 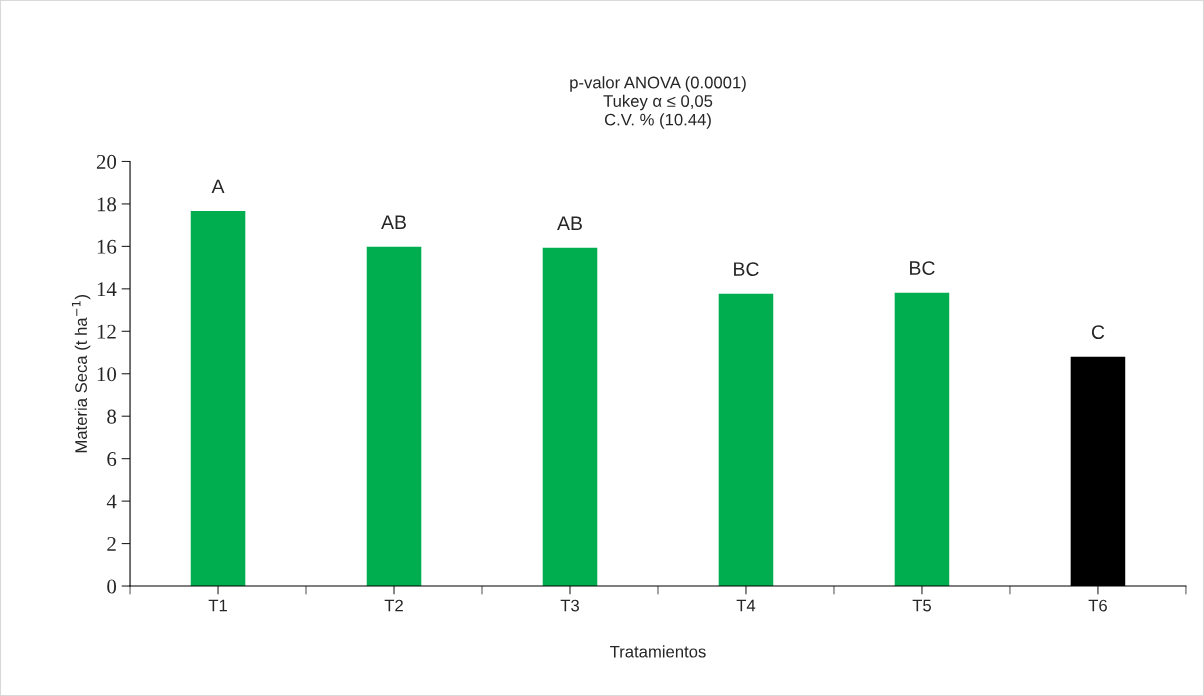 What do you see at coordinates (658, 102) in the screenshot?
I see `chart-title: p-valor ANOVA (0.0001) Tukey α ≤ 0,05 C.V. % (10.44)` at bounding box center [658, 102].